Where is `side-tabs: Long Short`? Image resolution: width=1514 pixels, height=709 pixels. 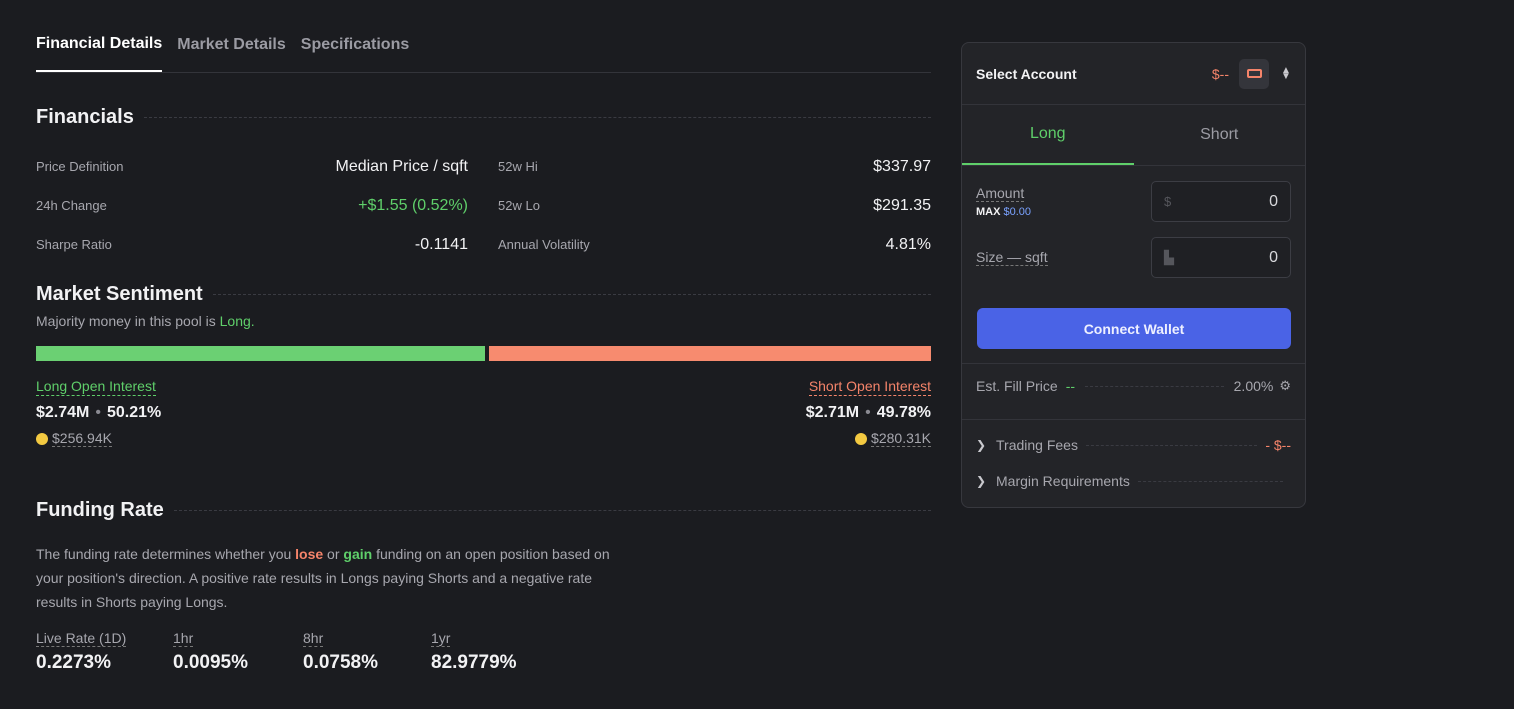
side-tabs: Long Short is located at coordinates (1133, 135).